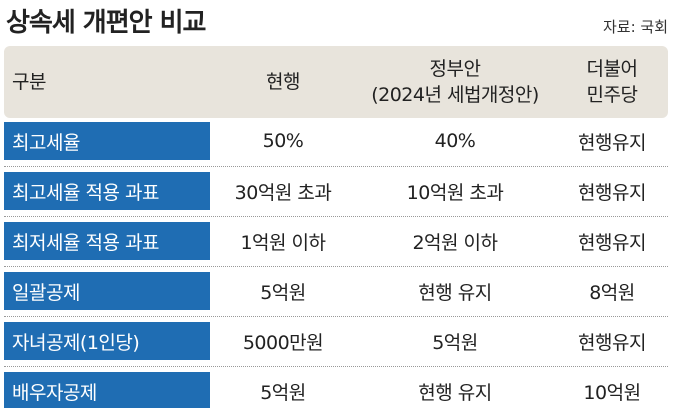 The height and width of the screenshot is (408, 680). Describe the element at coordinates (107, 341) in the screenshot. I see `row-label: 자녀공제(1인당)` at that location.